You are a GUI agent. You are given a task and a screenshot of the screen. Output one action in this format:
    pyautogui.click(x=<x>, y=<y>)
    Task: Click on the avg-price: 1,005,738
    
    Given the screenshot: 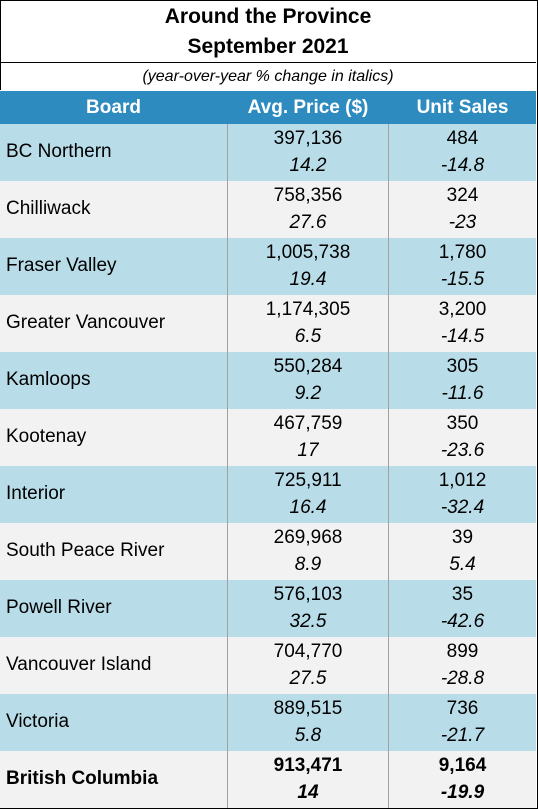 What is the action you would take?
    pyautogui.click(x=308, y=252)
    